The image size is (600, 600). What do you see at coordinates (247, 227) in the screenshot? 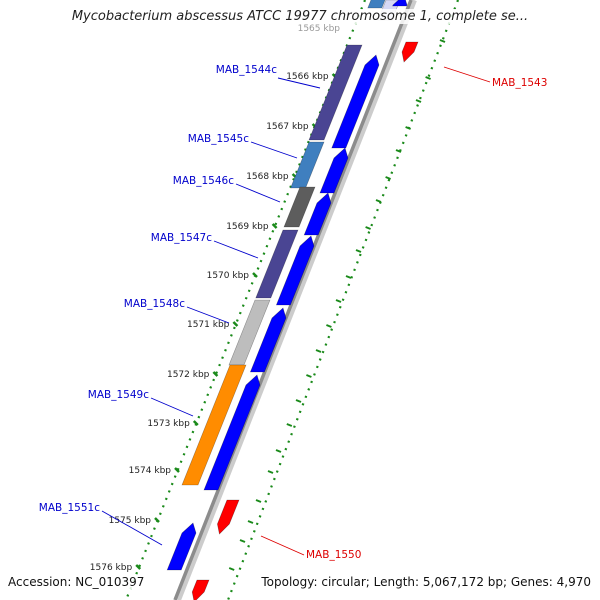
I see `ruler-tick-label: 1569 kbp` at bounding box center [247, 227].